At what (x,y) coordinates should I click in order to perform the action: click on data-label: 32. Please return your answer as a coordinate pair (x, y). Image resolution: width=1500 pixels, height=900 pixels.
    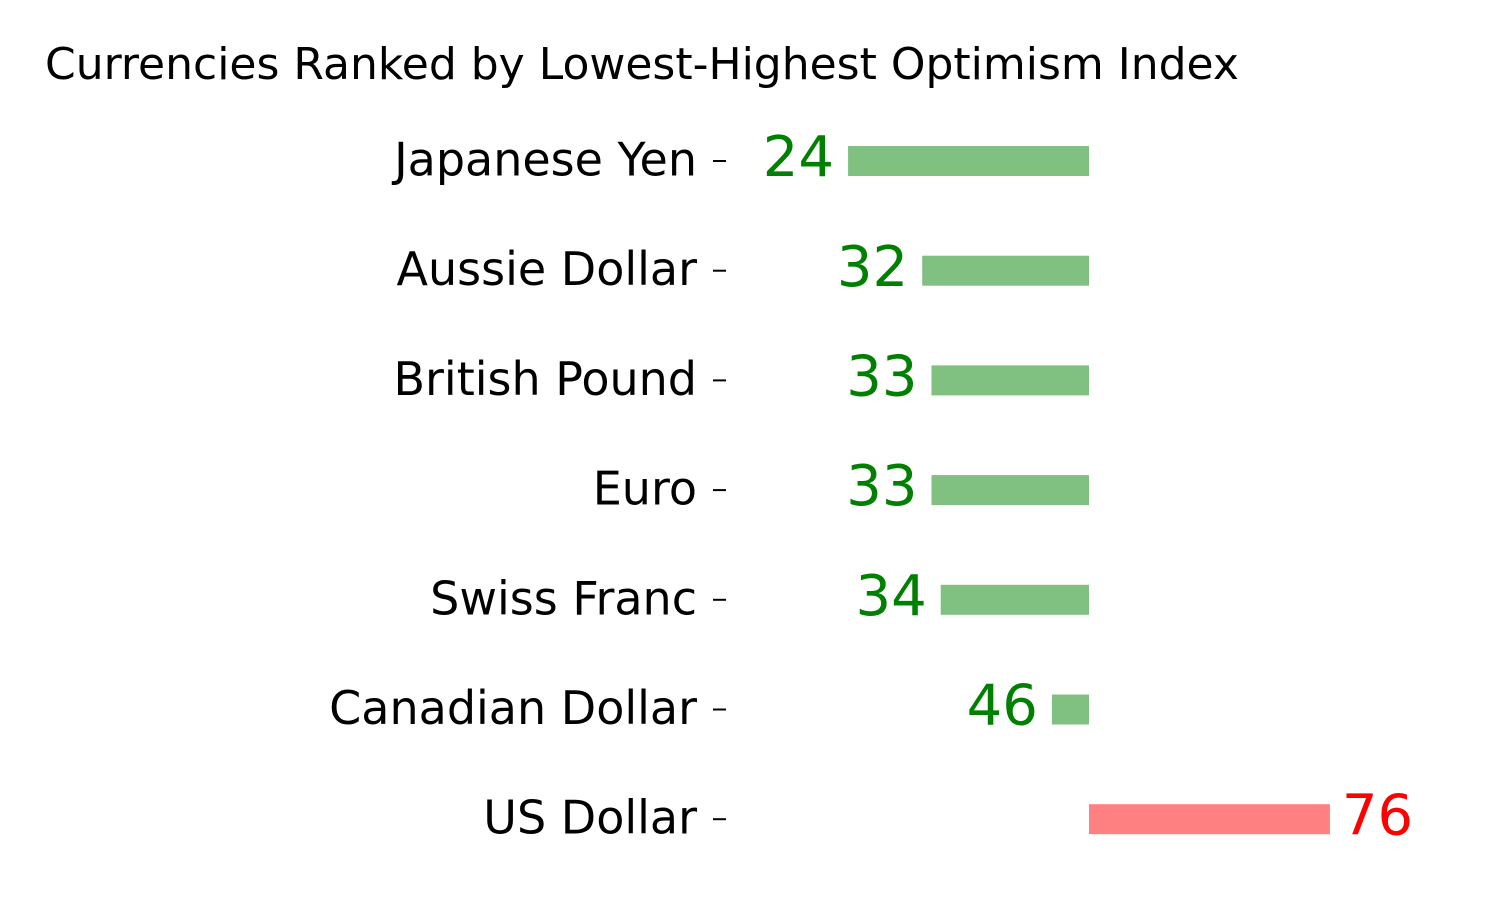
    Looking at the image, I should click on (872, 267).